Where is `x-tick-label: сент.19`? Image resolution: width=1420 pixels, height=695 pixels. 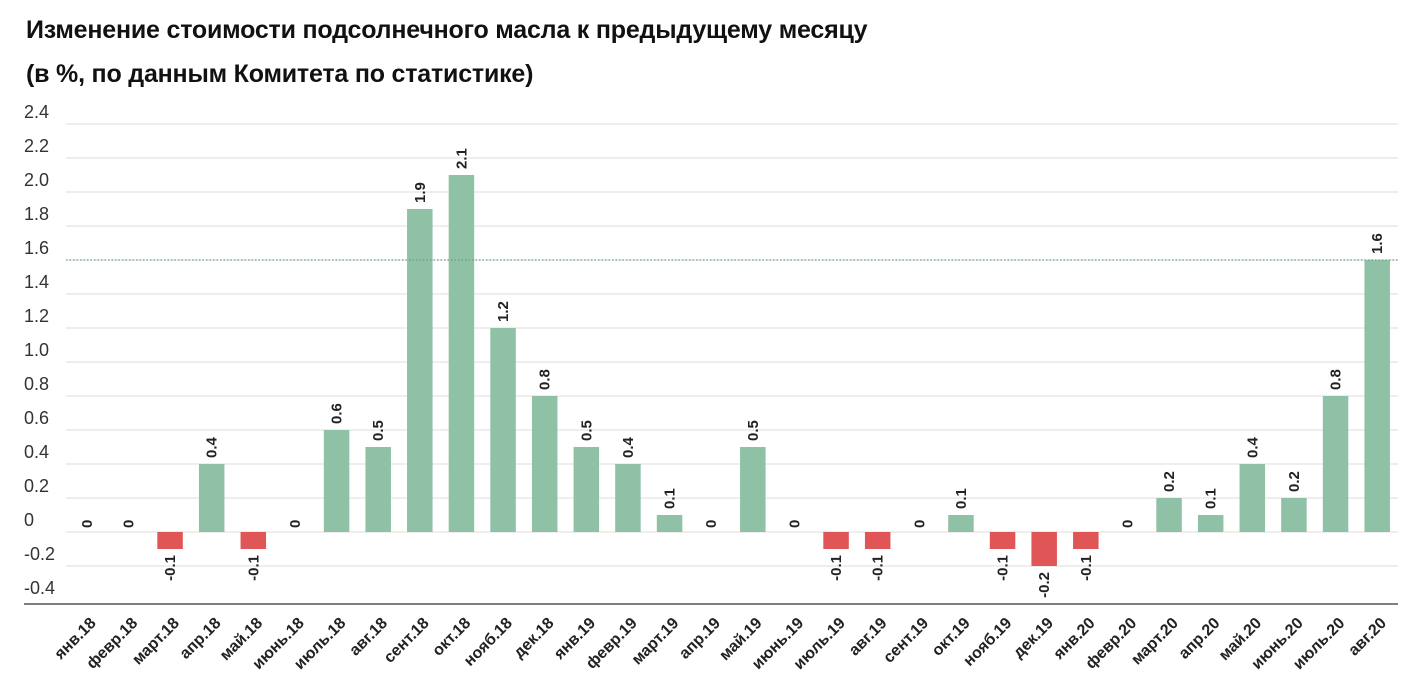 x-tick-label: сент.19 is located at coordinates (906, 641).